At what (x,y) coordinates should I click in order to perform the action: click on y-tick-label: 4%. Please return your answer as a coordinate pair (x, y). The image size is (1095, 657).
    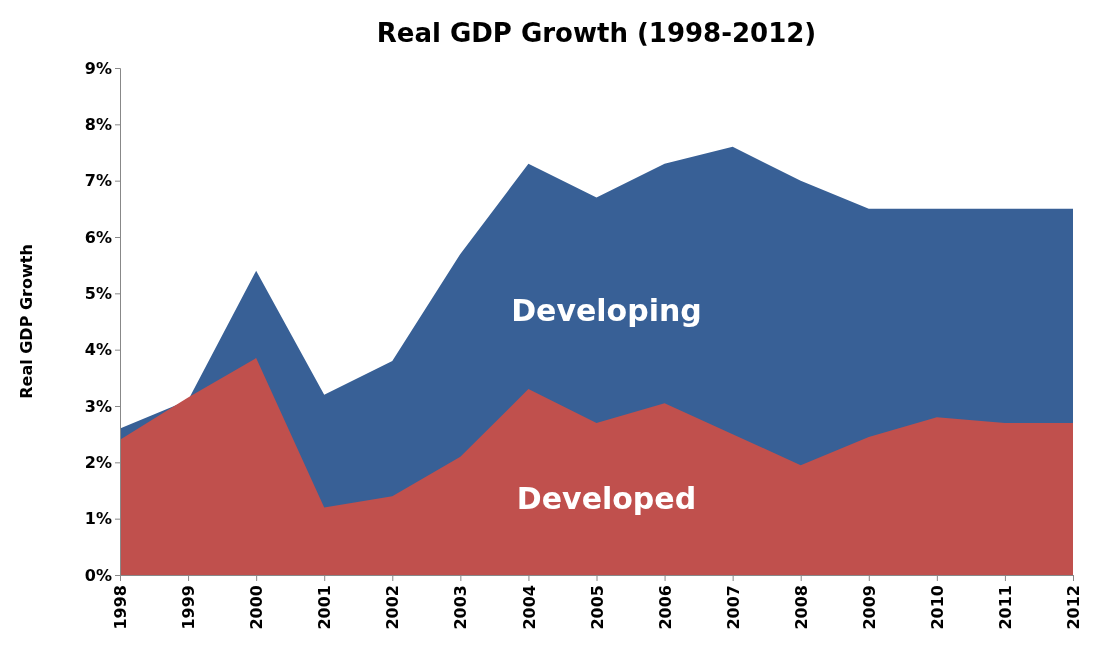
    Looking at the image, I should click on (98, 350).